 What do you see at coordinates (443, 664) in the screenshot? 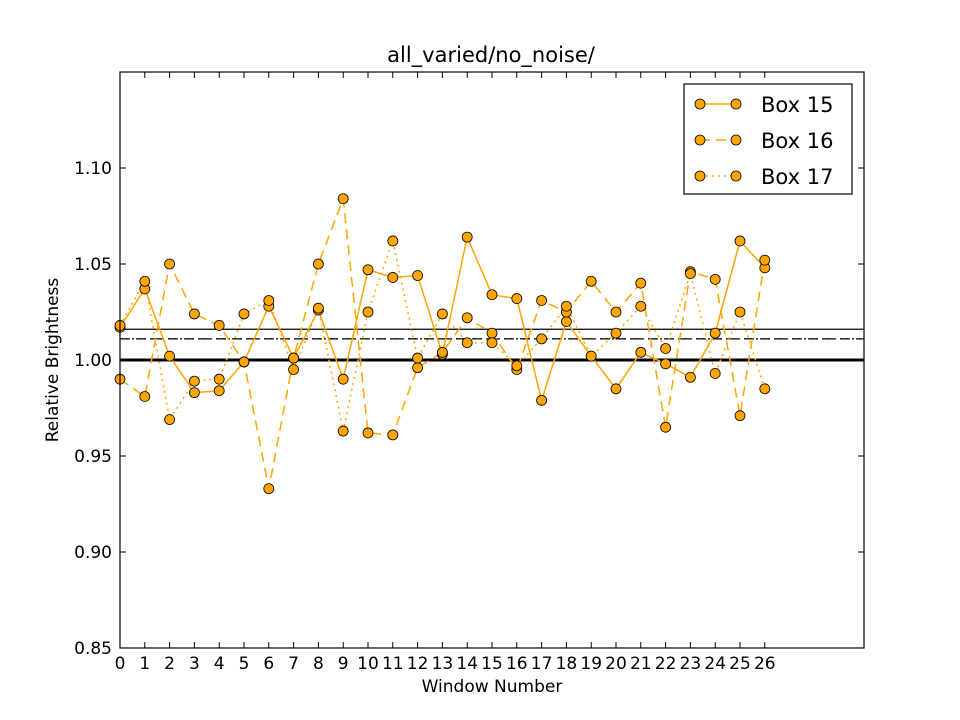
I see `x-tick-label: 13` at bounding box center [443, 664].